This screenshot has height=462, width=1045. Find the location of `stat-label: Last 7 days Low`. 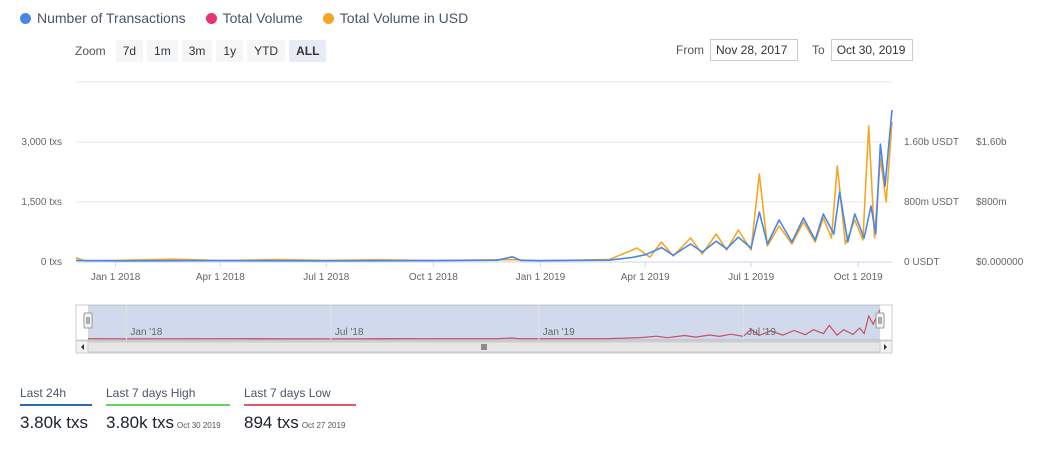

stat-label: Last 7 days Low is located at coordinates (300, 396).